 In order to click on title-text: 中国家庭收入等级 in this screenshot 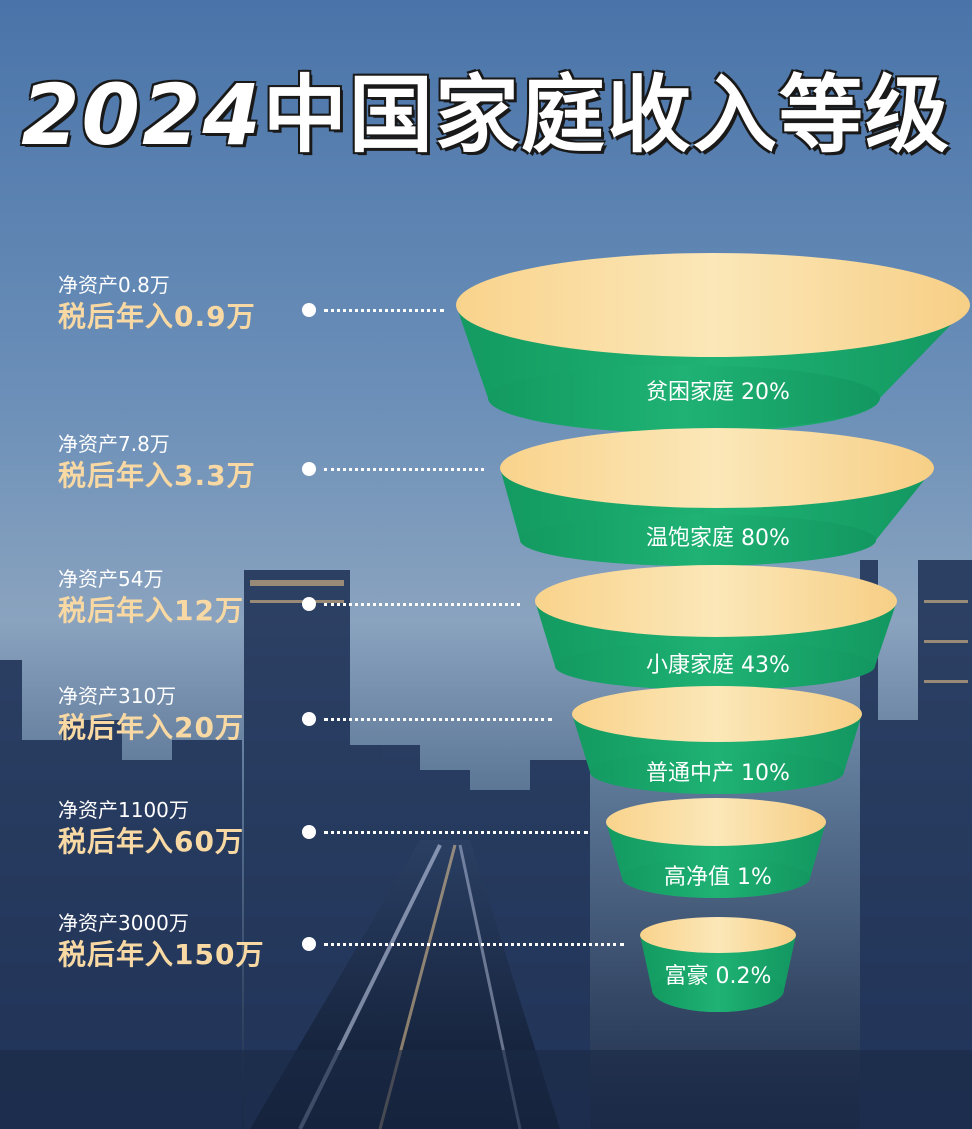, I will do `click(606, 115)`.